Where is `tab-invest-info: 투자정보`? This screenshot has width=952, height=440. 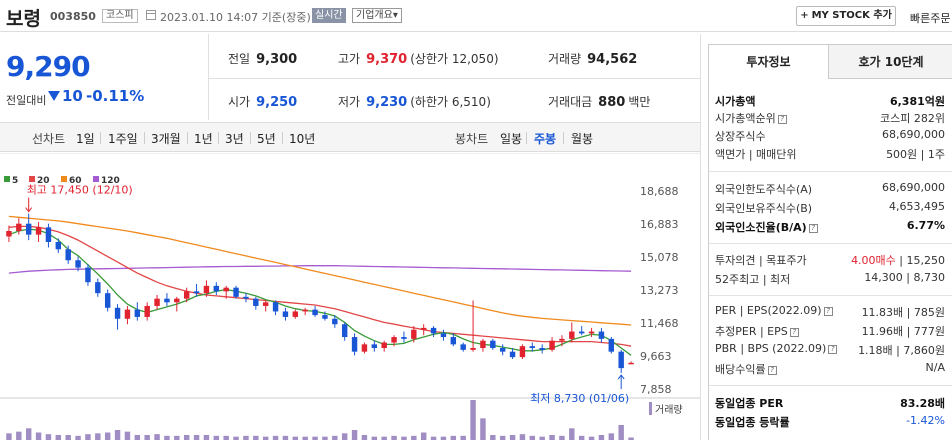 tab-invest-info: 투자정보 is located at coordinates (769, 62).